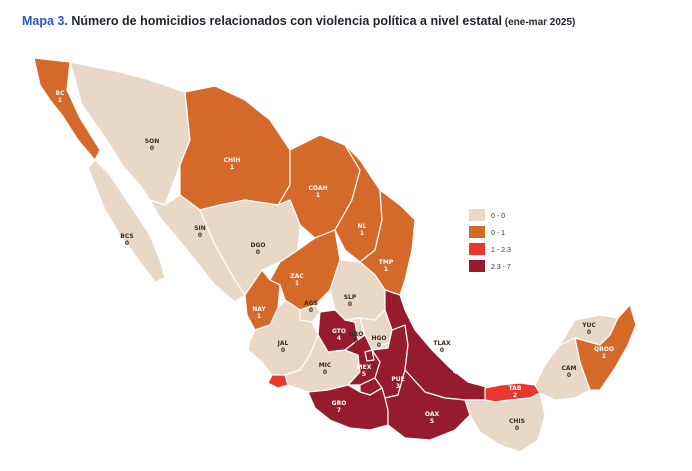  Describe the element at coordinates (498, 216) in the screenshot. I see `legend-label-0: 0 - 0` at that location.